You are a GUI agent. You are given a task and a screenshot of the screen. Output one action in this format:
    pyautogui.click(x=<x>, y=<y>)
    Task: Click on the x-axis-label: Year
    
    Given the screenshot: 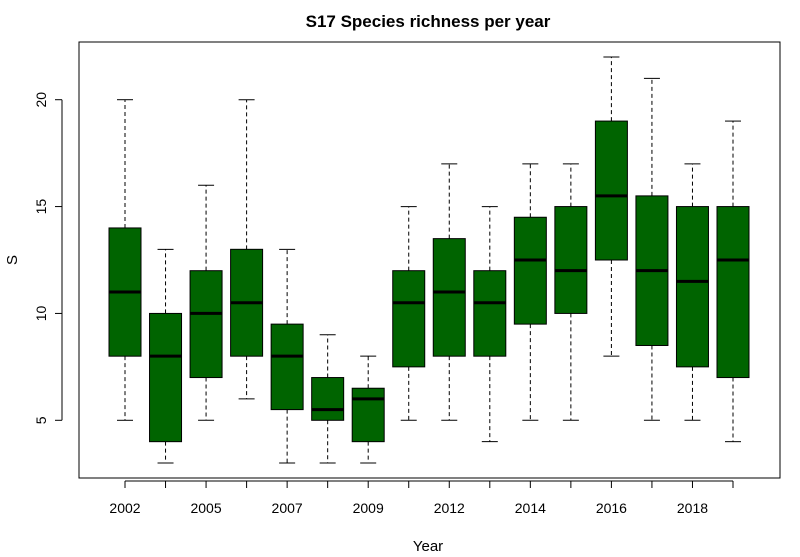 What is the action you would take?
    pyautogui.click(x=428, y=546)
    